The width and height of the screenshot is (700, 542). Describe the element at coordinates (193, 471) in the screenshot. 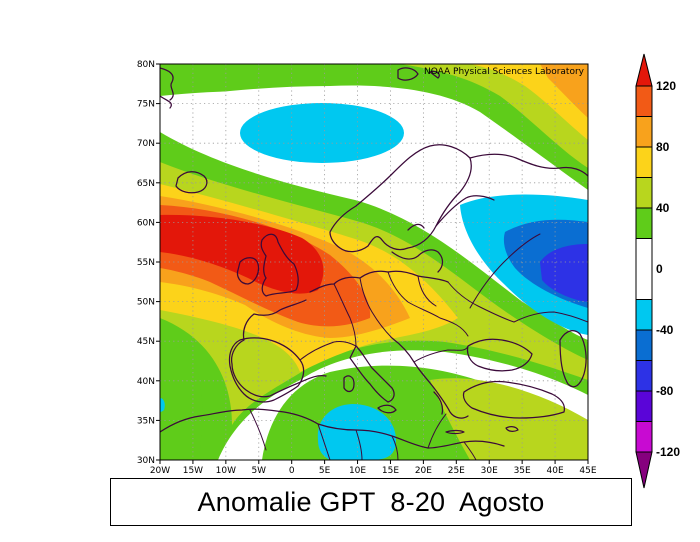

I see `lon-tick-label: 15W` at that location.